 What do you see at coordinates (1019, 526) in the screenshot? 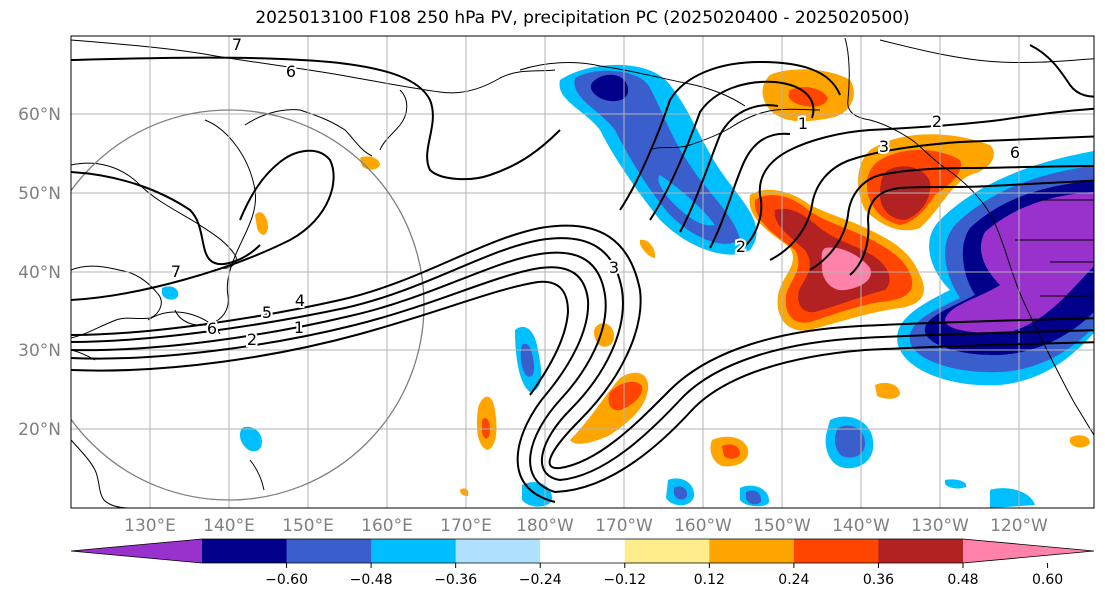
I see `lon-label: 120°W` at bounding box center [1019, 526].